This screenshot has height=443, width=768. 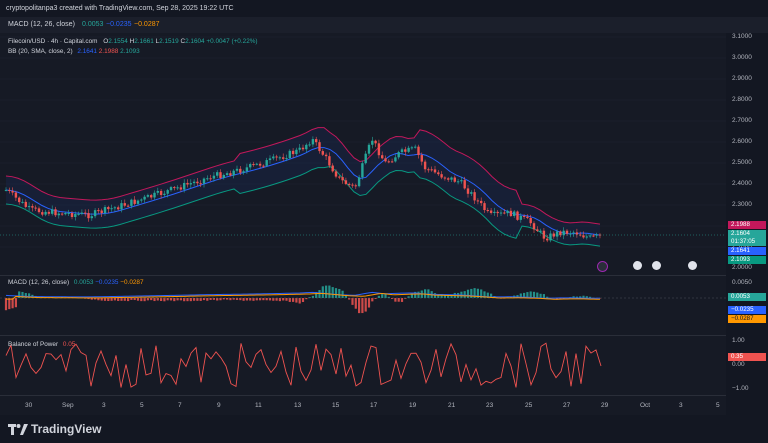 What do you see at coordinates (602, 266) in the screenshot?
I see `lightning-event-icon` at bounding box center [602, 266].